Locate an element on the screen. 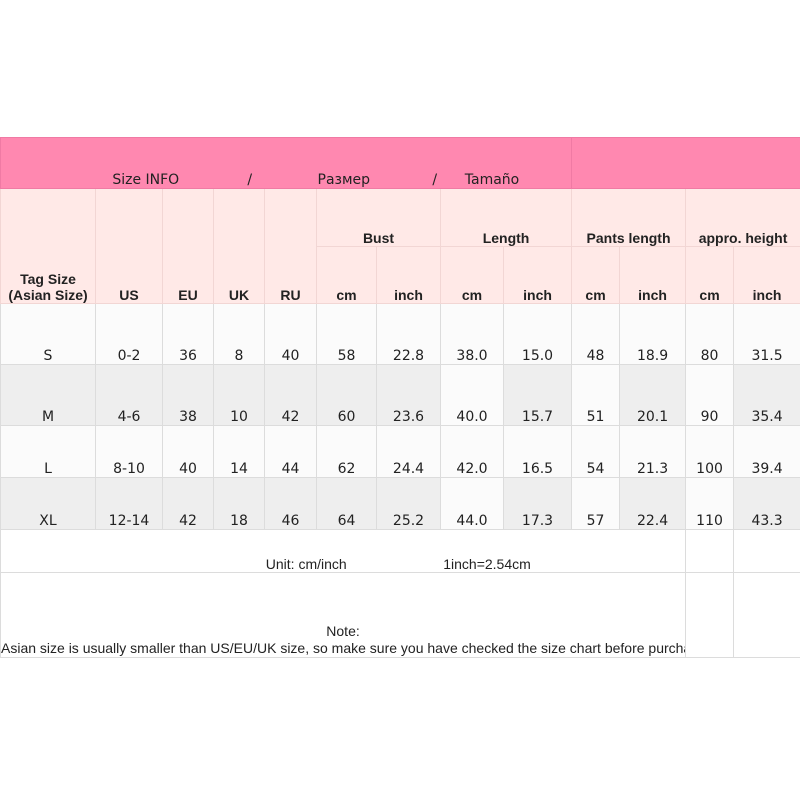 The width and height of the screenshot is (800, 800). cell-bust-cm: 58 is located at coordinates (346, 334).